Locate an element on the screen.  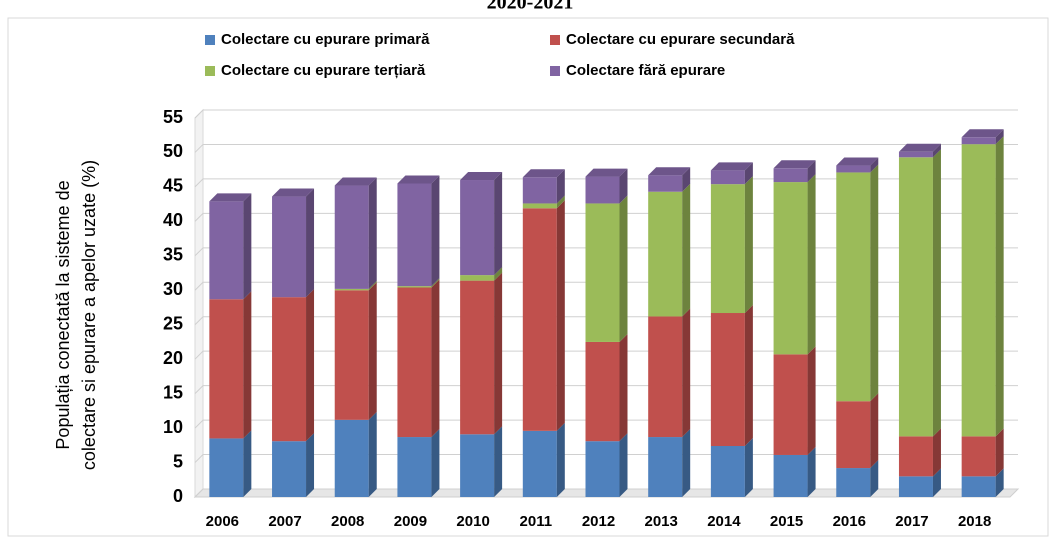
x-tick-label: 2016 is located at coordinates (849, 521).